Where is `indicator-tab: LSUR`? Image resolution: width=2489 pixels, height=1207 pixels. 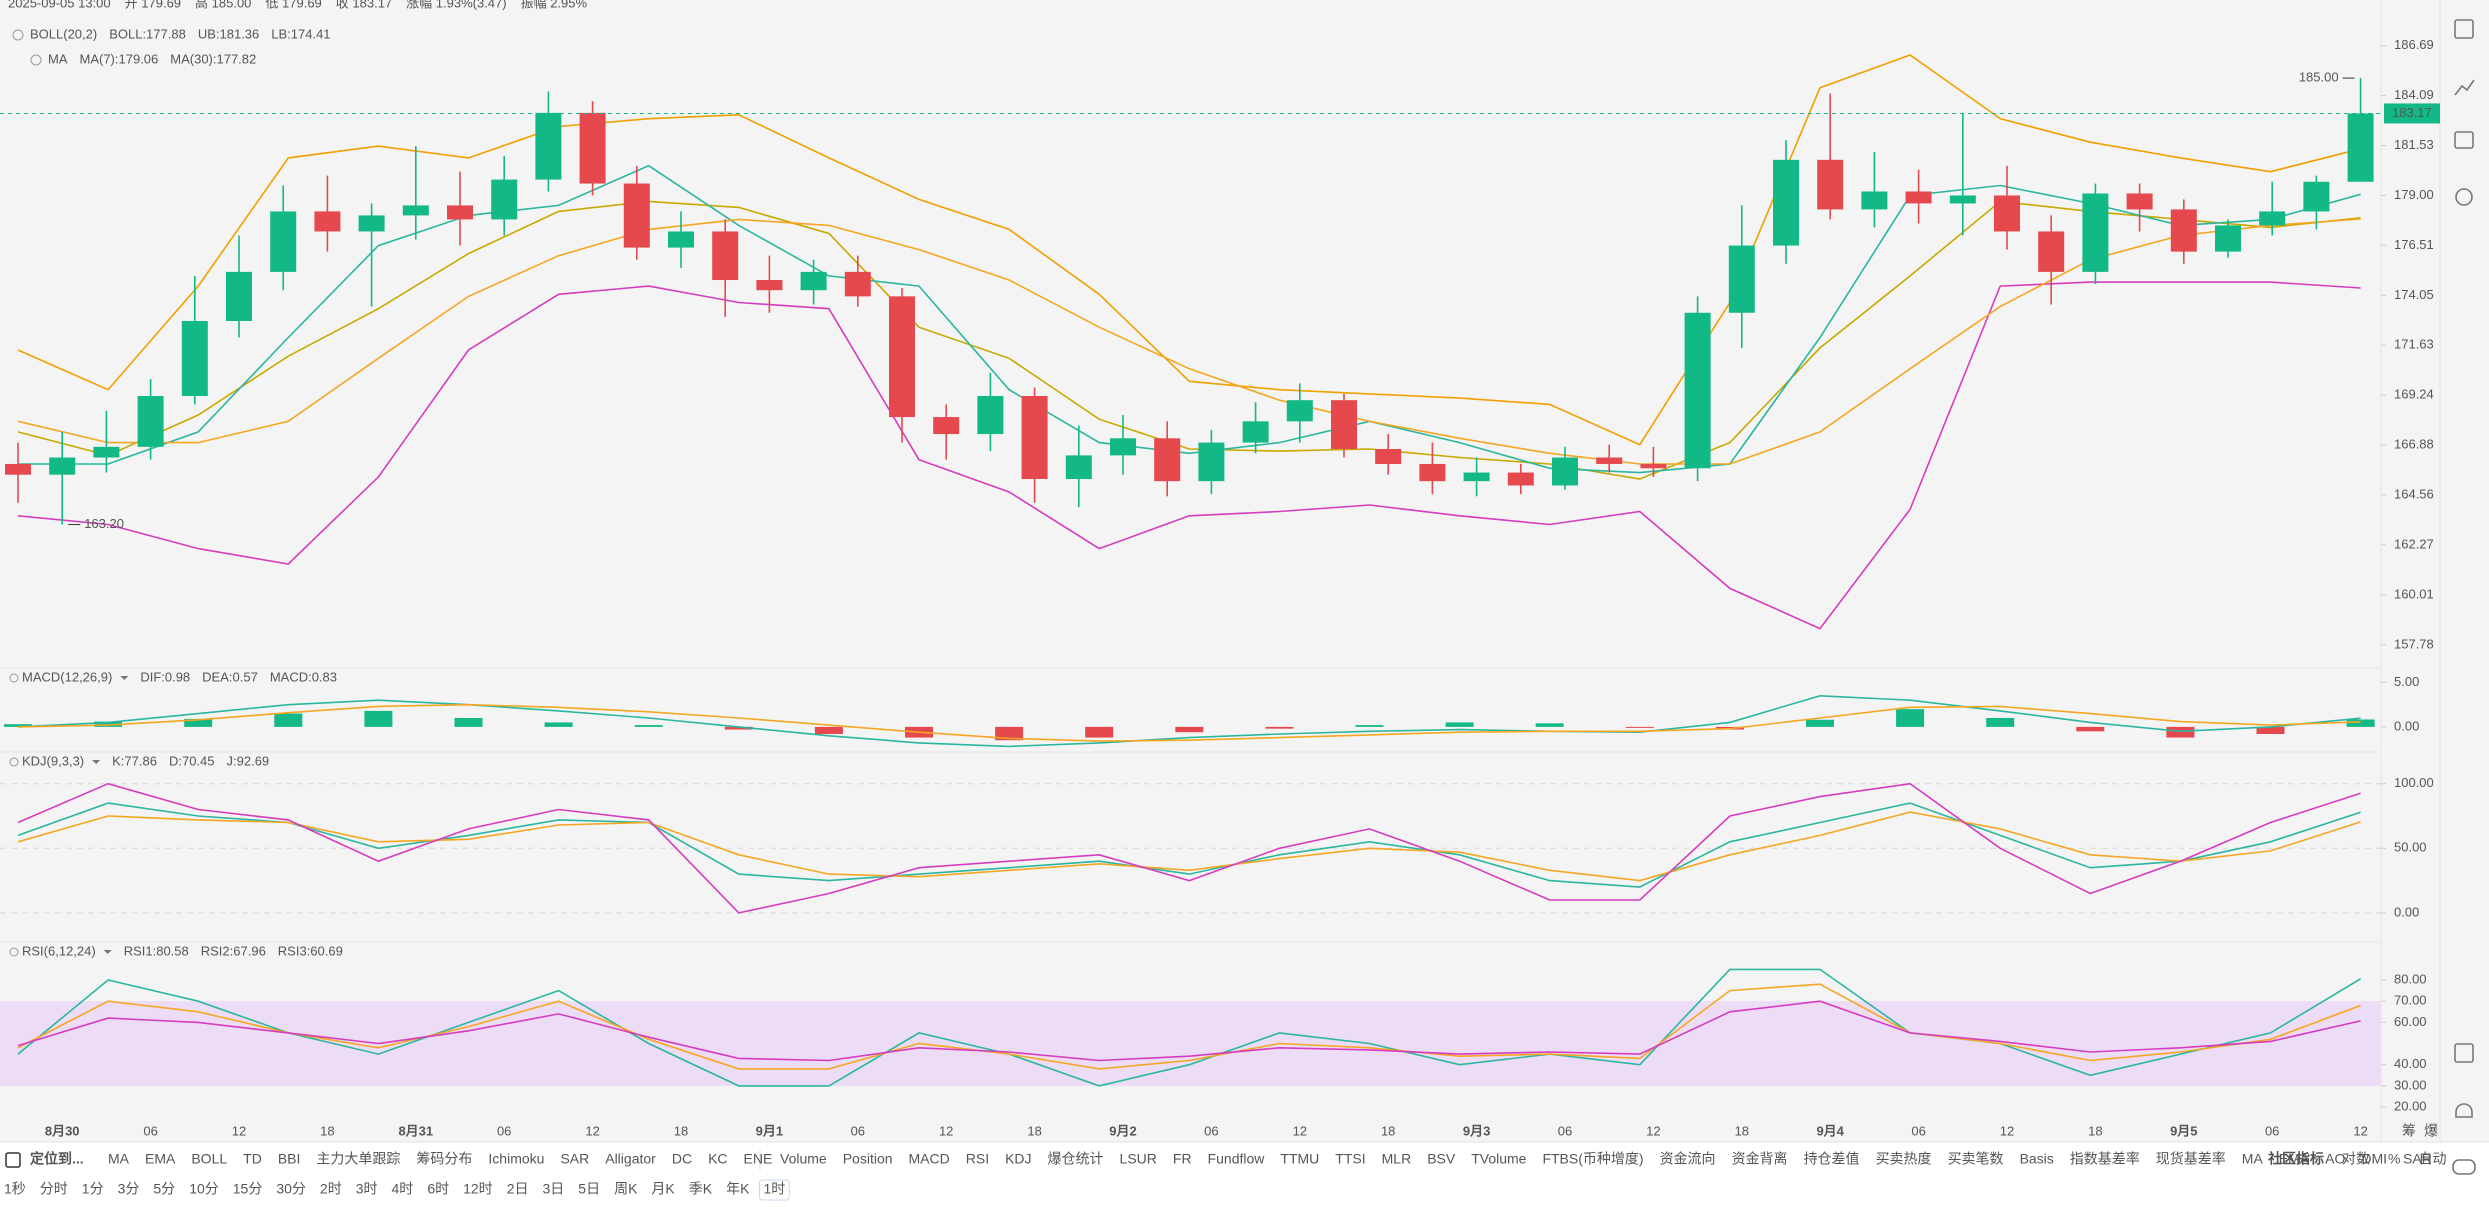 indicator-tab: LSUR is located at coordinates (1138, 1159).